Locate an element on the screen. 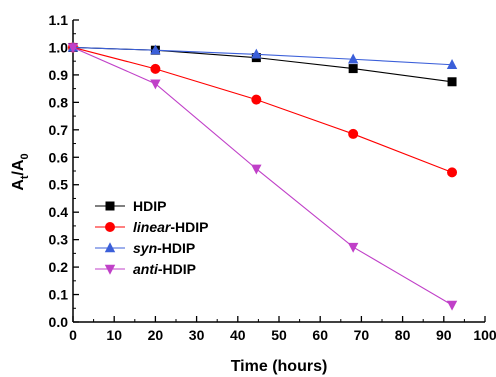 The height and width of the screenshot is (377, 496). legend-label: linear-HDIP is located at coordinates (170, 227).